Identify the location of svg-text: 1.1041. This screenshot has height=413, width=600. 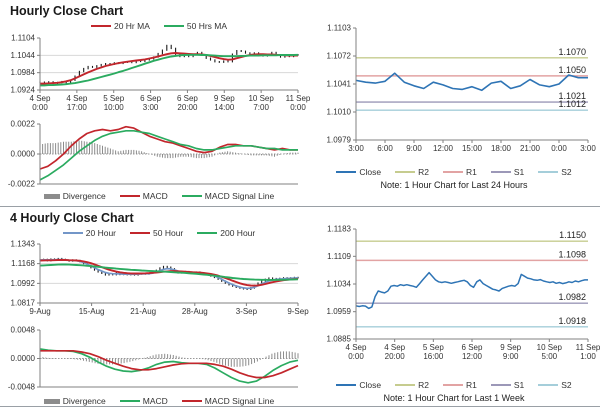
(339, 84).